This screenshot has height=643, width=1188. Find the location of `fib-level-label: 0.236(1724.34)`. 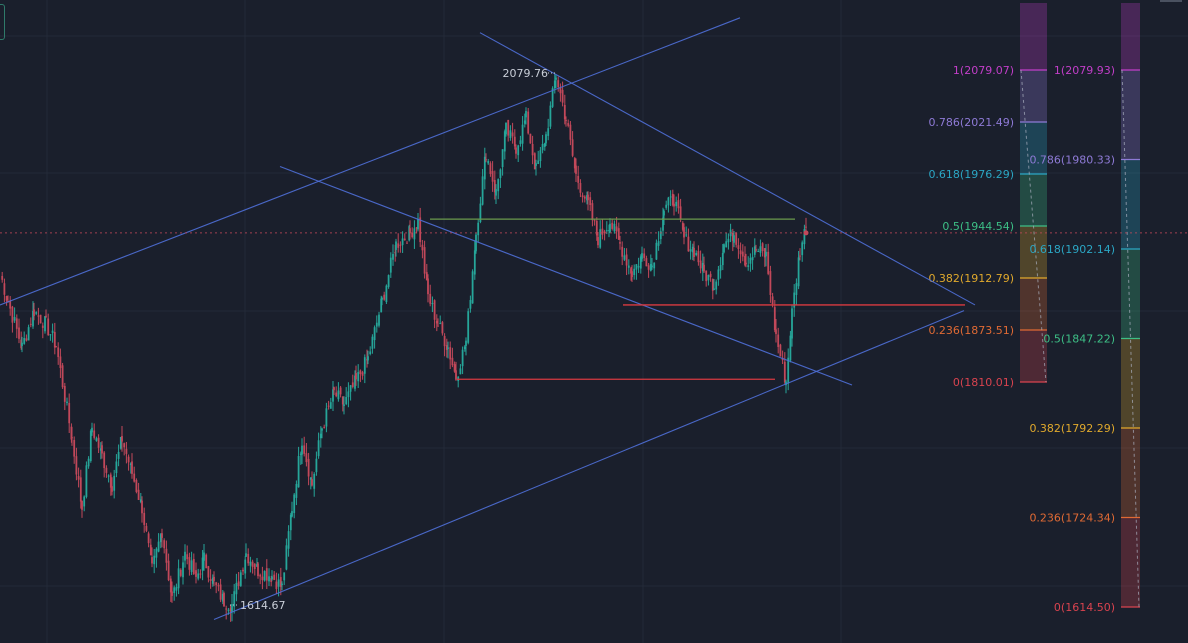

fib-level-label: 0.236(1724.34) is located at coordinates (1072, 518).